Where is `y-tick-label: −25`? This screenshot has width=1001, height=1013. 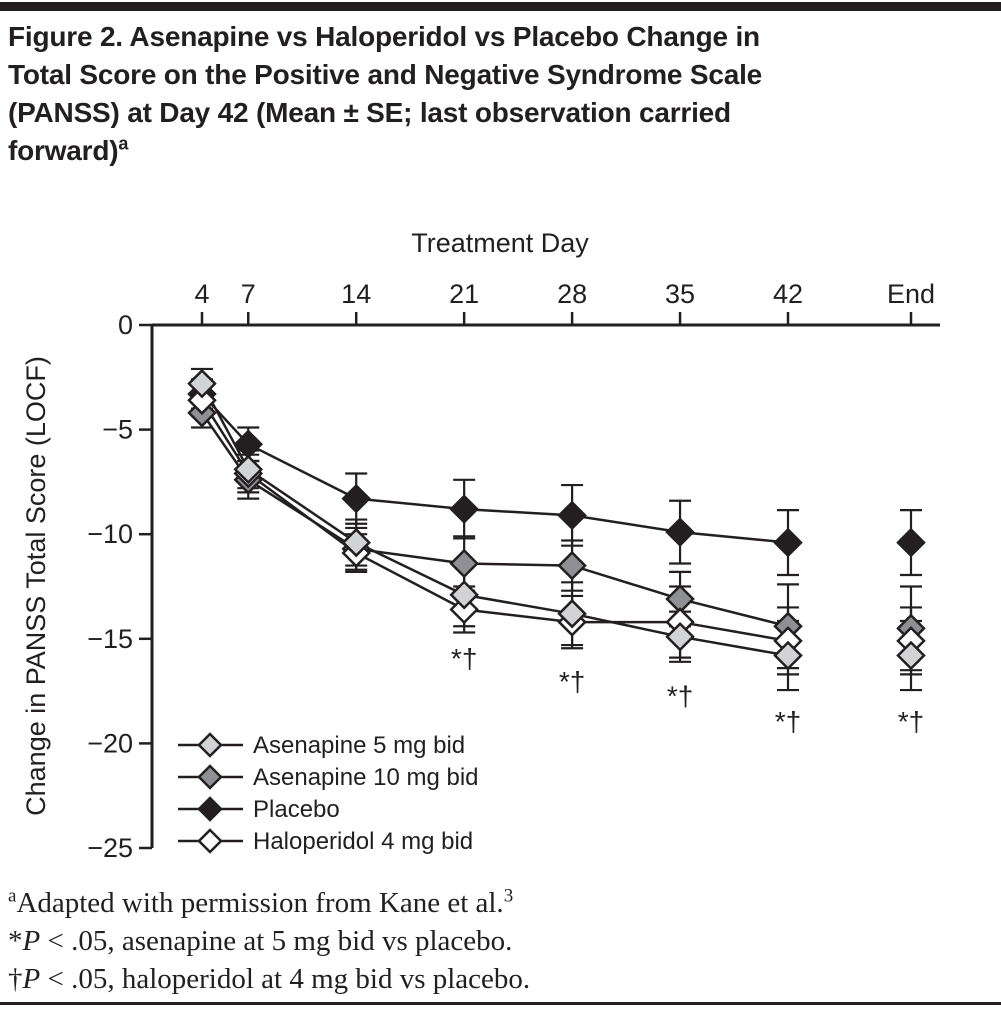 y-tick-label: −25 is located at coordinates (110, 848).